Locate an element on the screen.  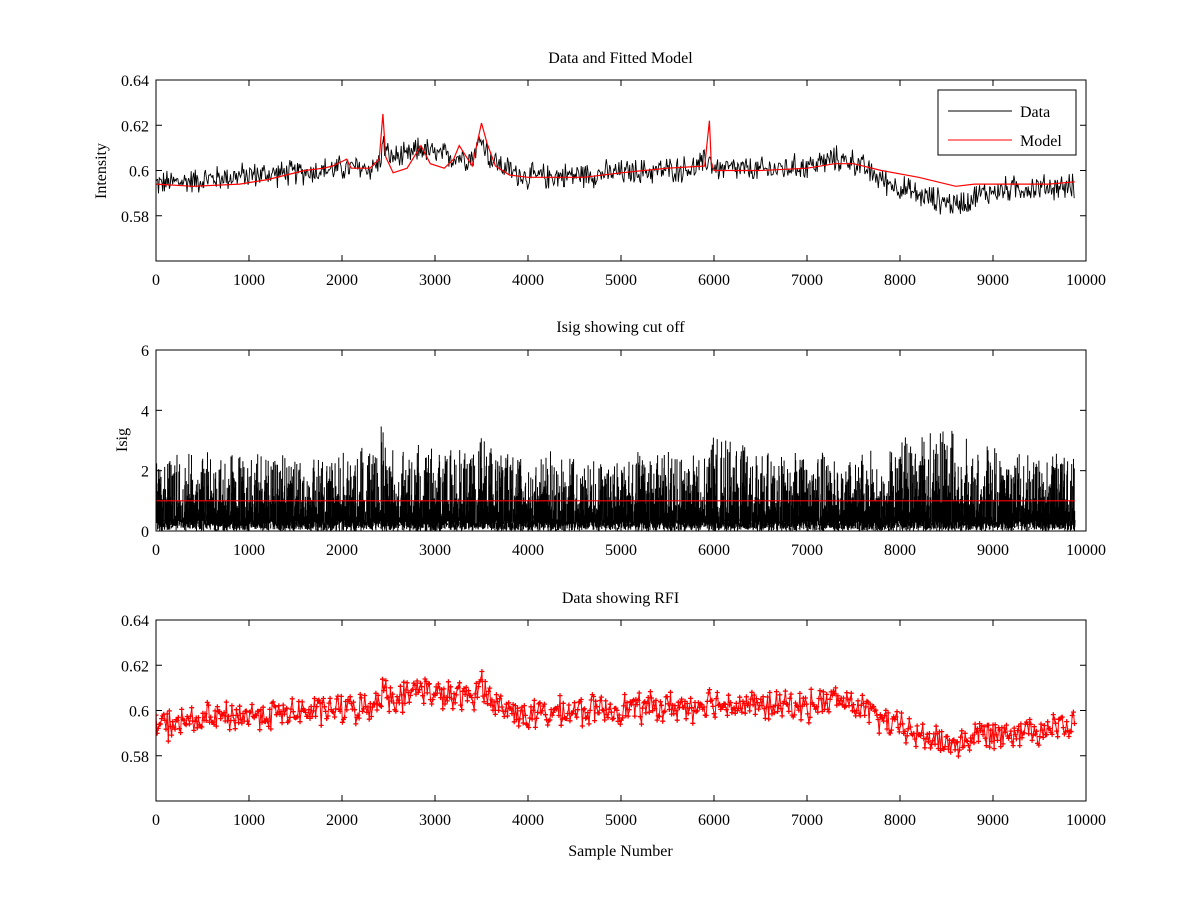
y-tick-label: 0 is located at coordinates (145, 532).